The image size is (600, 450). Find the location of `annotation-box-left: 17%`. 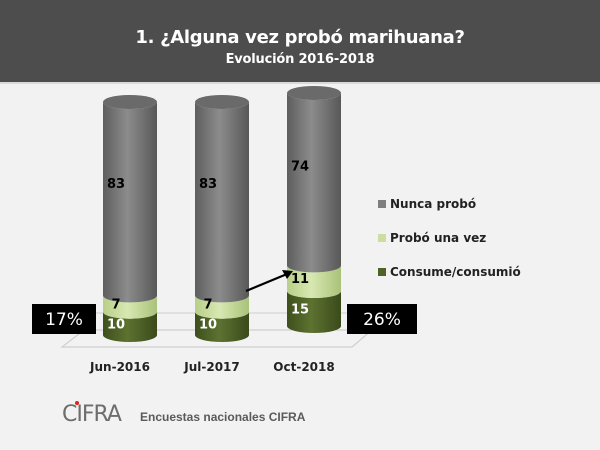

annotation-box-left: 17% is located at coordinates (64, 319).